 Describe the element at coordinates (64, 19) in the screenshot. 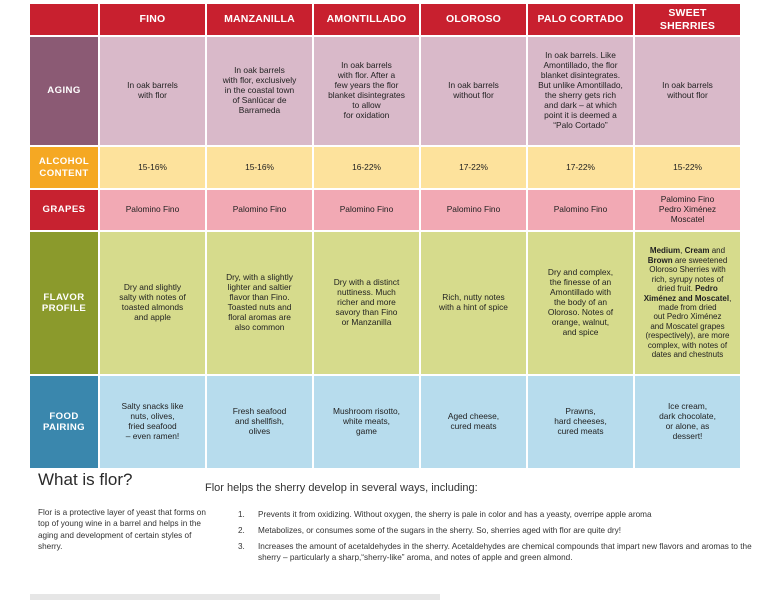

I see `table-corner` at that location.